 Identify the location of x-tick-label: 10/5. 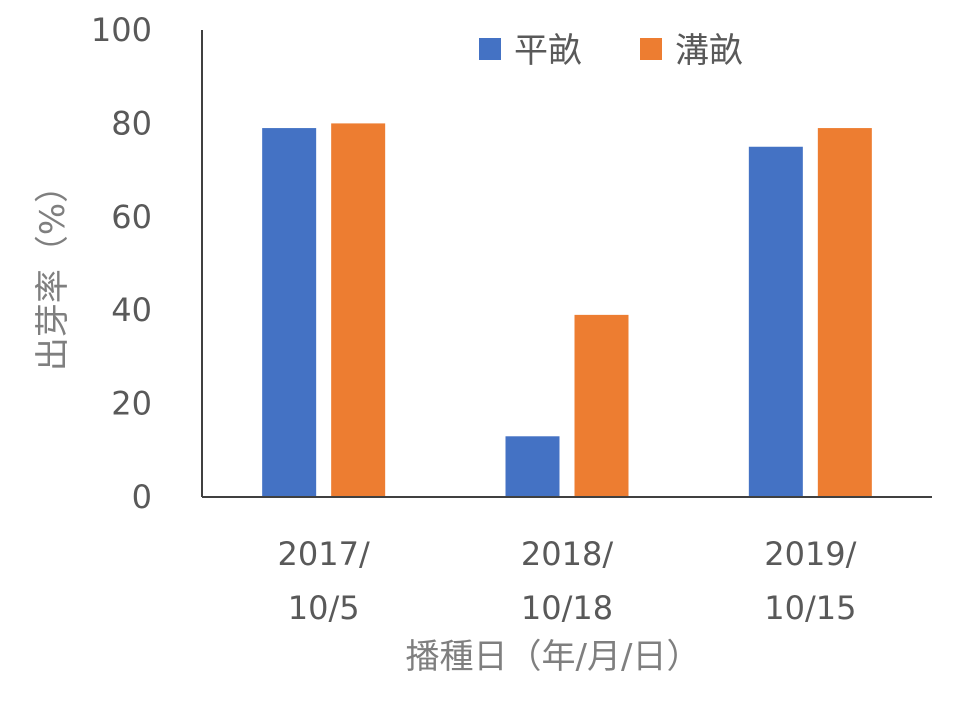
(324, 608).